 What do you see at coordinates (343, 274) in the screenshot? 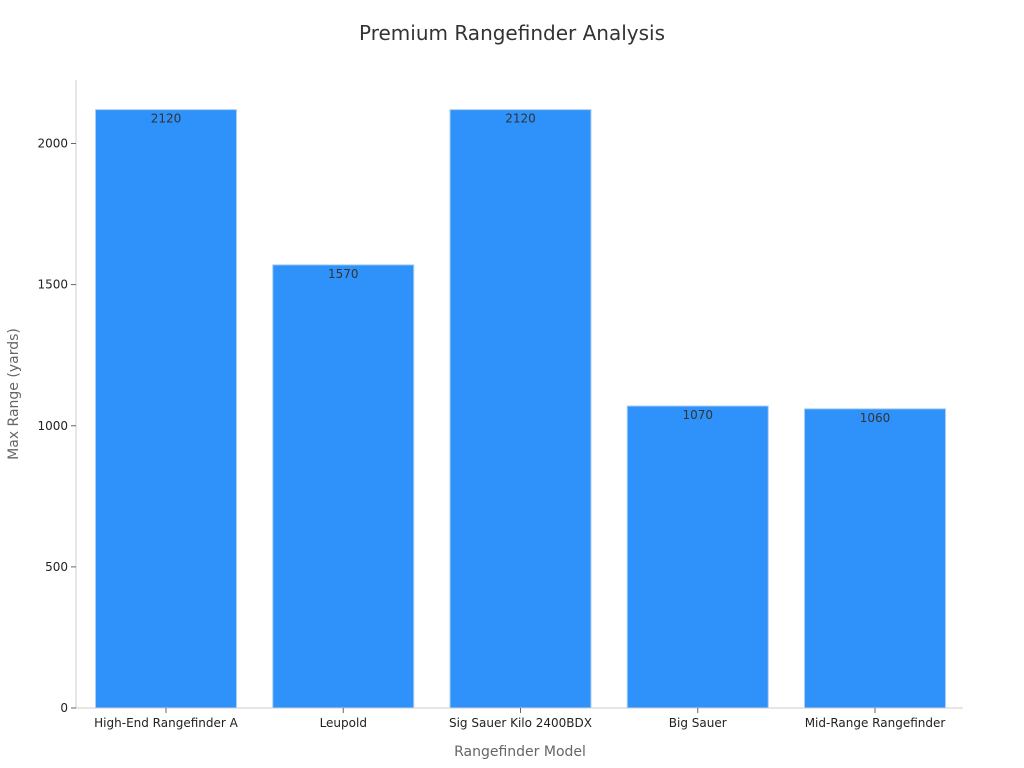
I see `data-label: 1570` at bounding box center [343, 274].